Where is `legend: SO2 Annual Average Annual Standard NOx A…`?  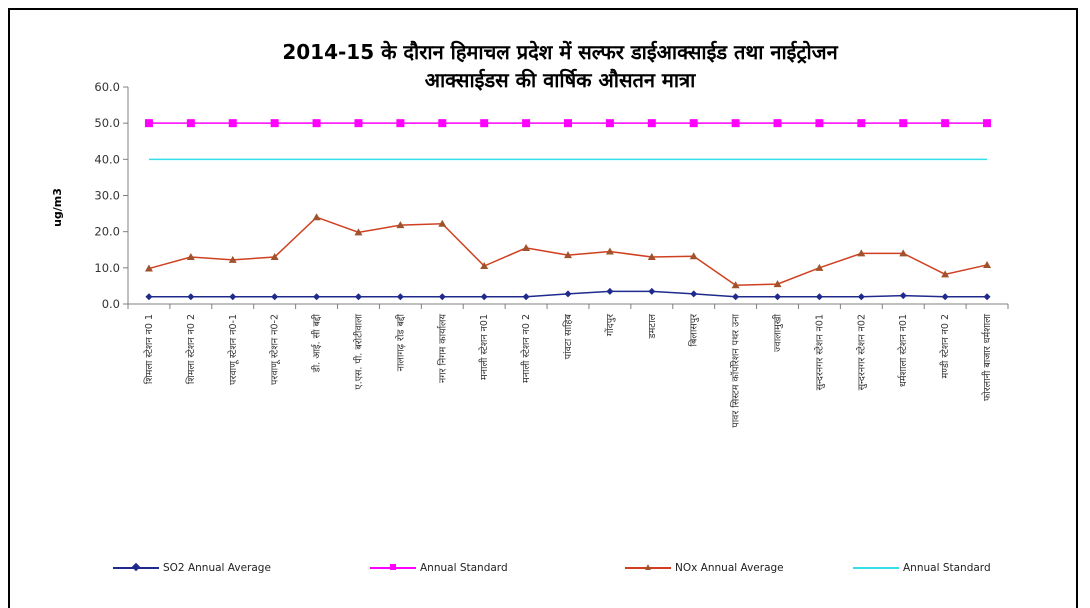 legend: SO2 Annual Average Annual Standard NOx A… is located at coordinates (575, 570).